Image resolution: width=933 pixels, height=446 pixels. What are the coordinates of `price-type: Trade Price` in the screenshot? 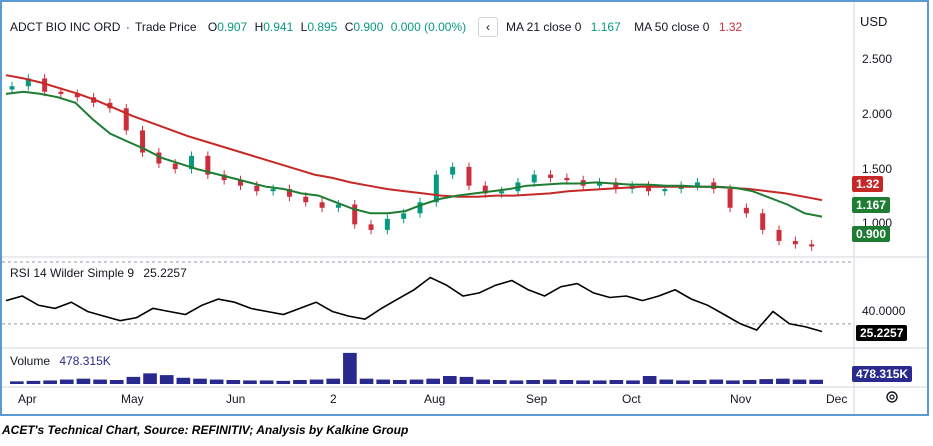 It's located at (165, 27).